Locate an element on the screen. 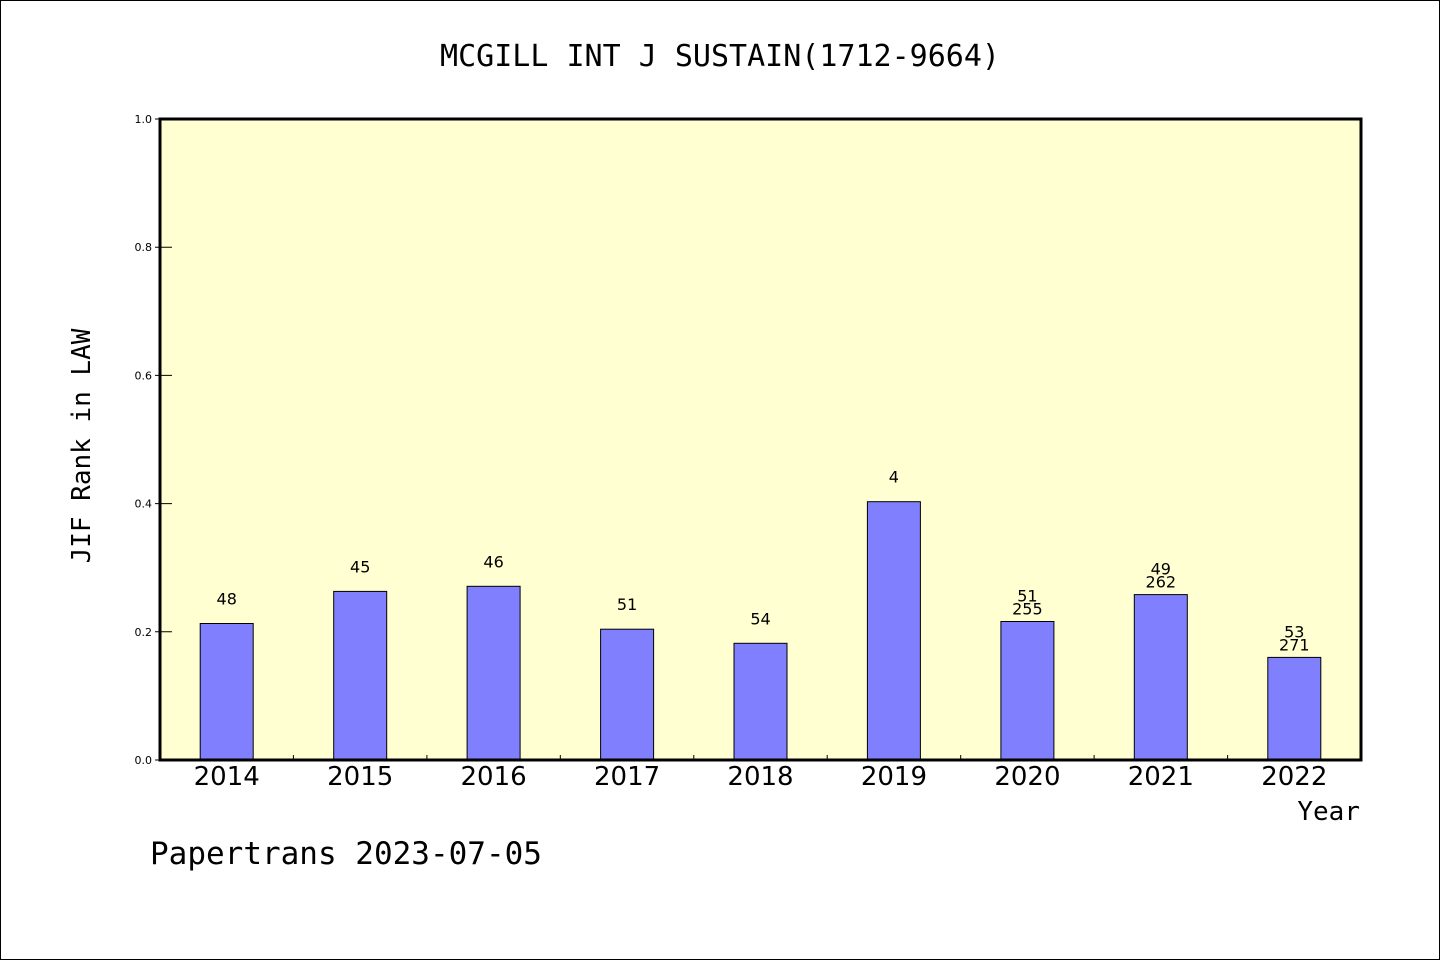 Image resolution: width=1440 pixels, height=960 pixels. bar-2017 is located at coordinates (627, 694).